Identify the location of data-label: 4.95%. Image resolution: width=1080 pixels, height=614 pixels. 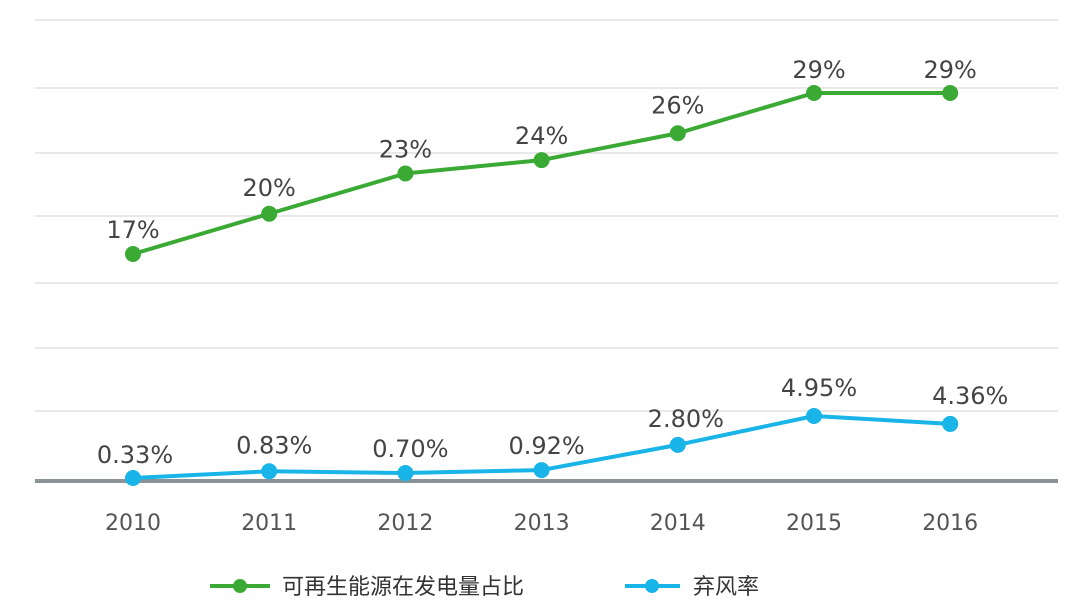
(819, 388).